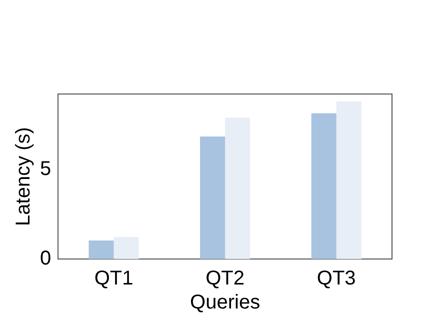 This screenshot has height=322, width=427. Describe the element at coordinates (114, 279) in the screenshot. I see `x-tick-label: QT1` at that location.